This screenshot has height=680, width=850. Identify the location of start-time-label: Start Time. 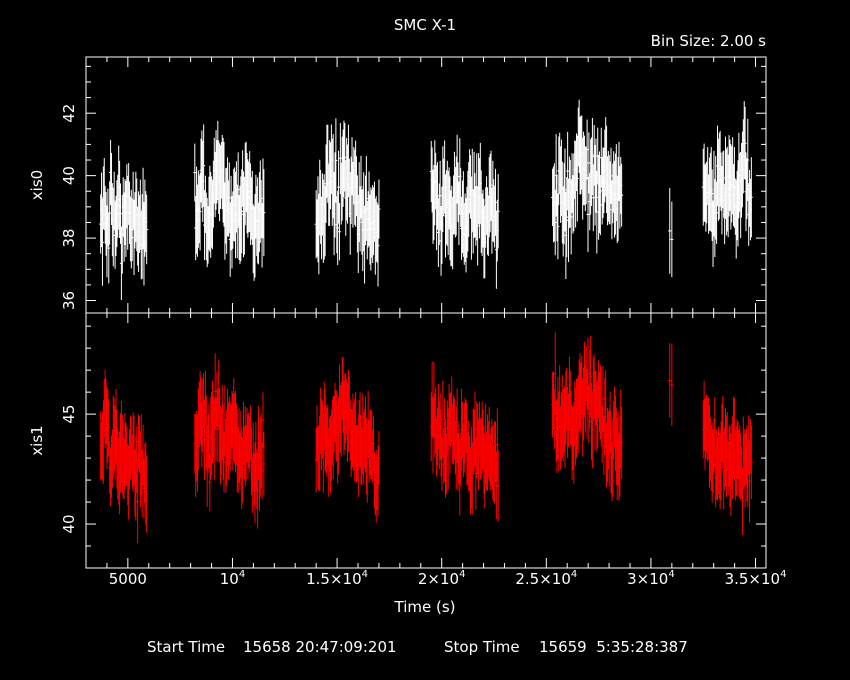
(186, 647).